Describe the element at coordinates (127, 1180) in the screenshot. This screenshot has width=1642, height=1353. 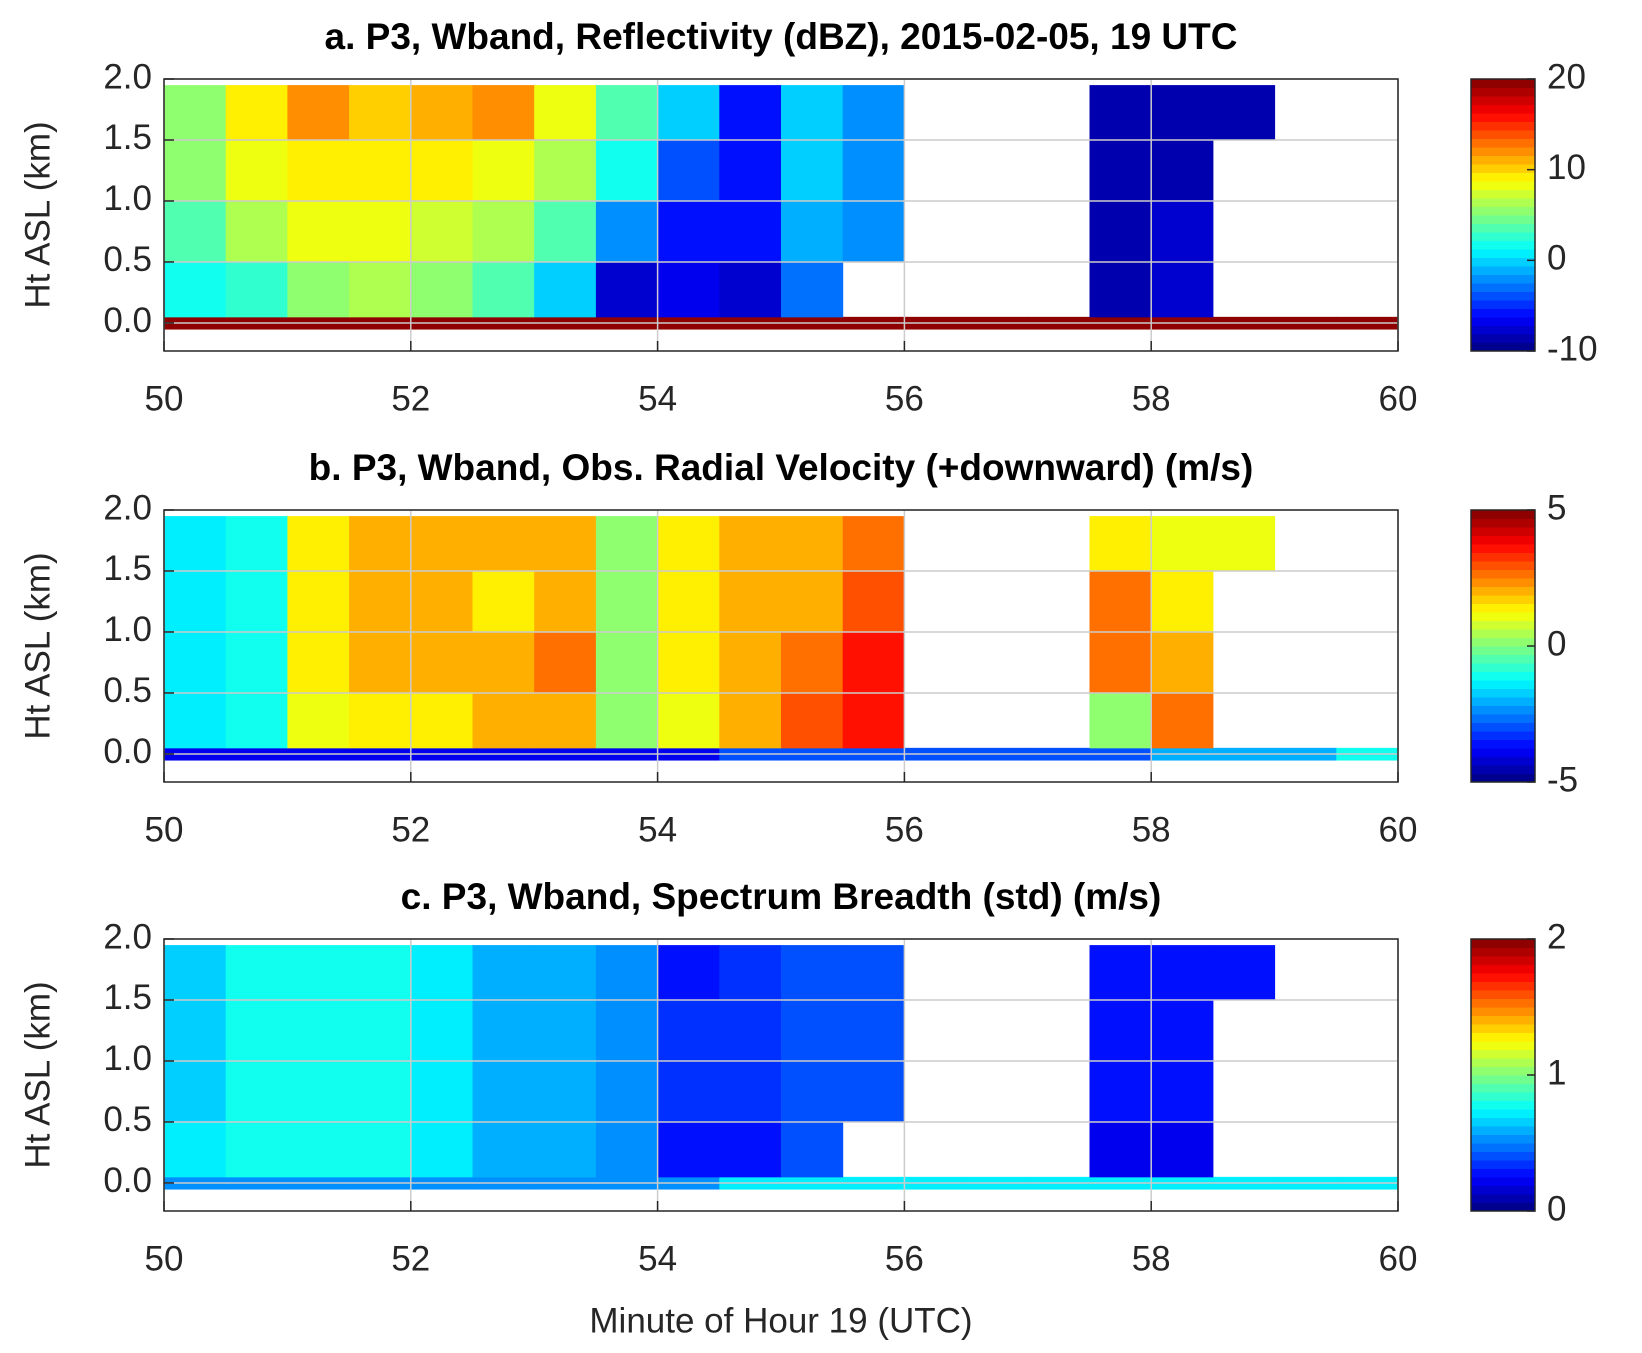
I see `y-tick-label: 0.0` at that location.